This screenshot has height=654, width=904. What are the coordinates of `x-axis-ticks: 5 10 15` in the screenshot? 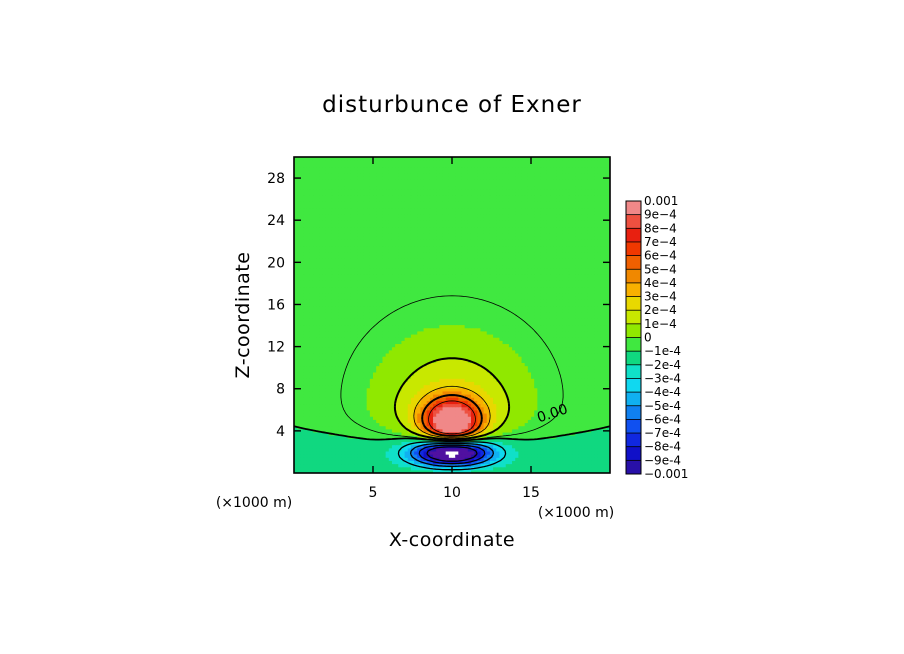 It's located at (454, 329).